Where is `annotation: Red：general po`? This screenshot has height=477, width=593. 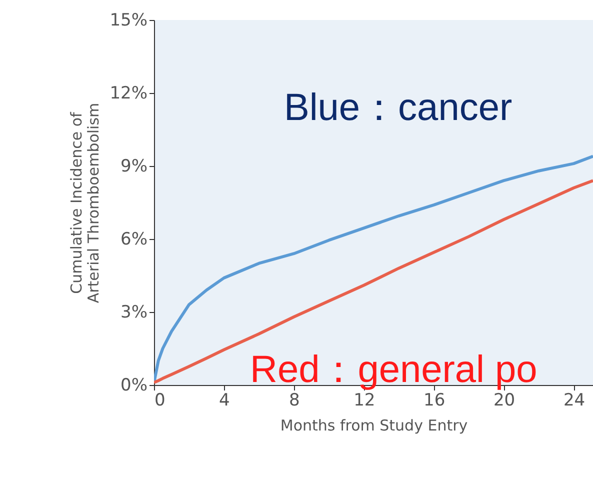
annotation: Red：general po is located at coordinates (394, 370).